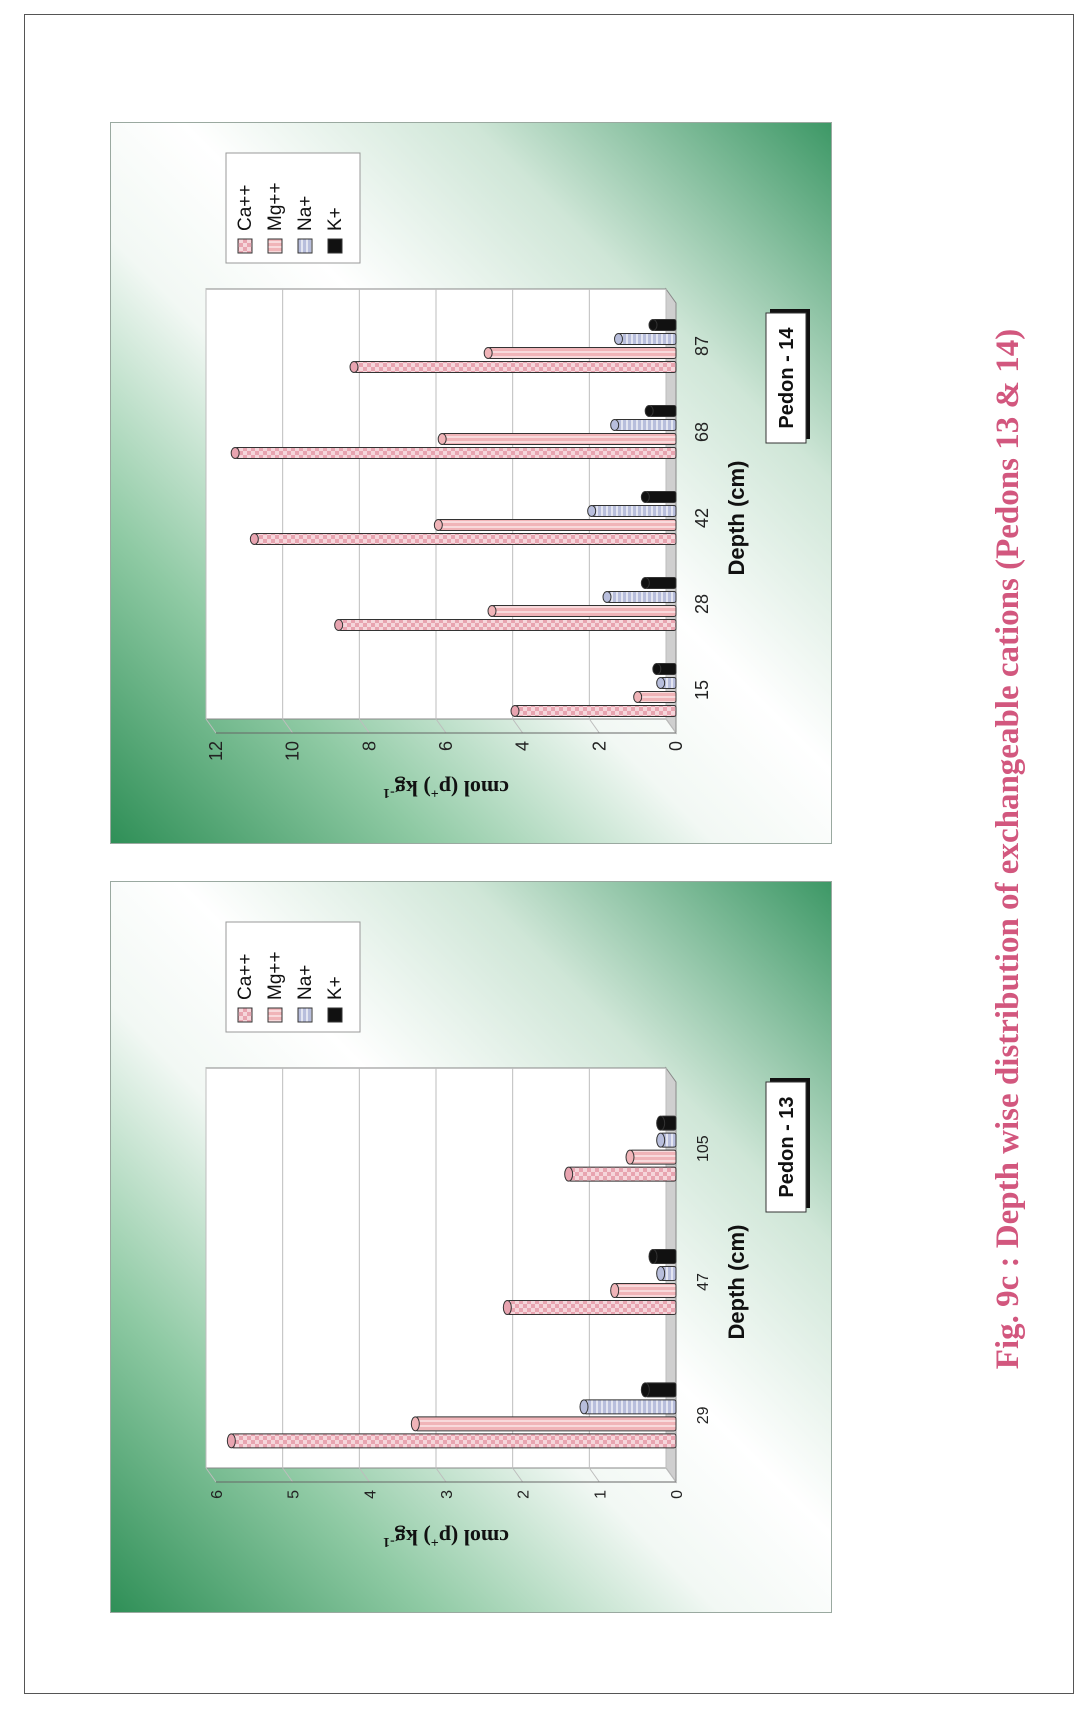 The image size is (1091, 1709). I want to click on pedon-label-box: Pedon - 14, so click(787, 376).